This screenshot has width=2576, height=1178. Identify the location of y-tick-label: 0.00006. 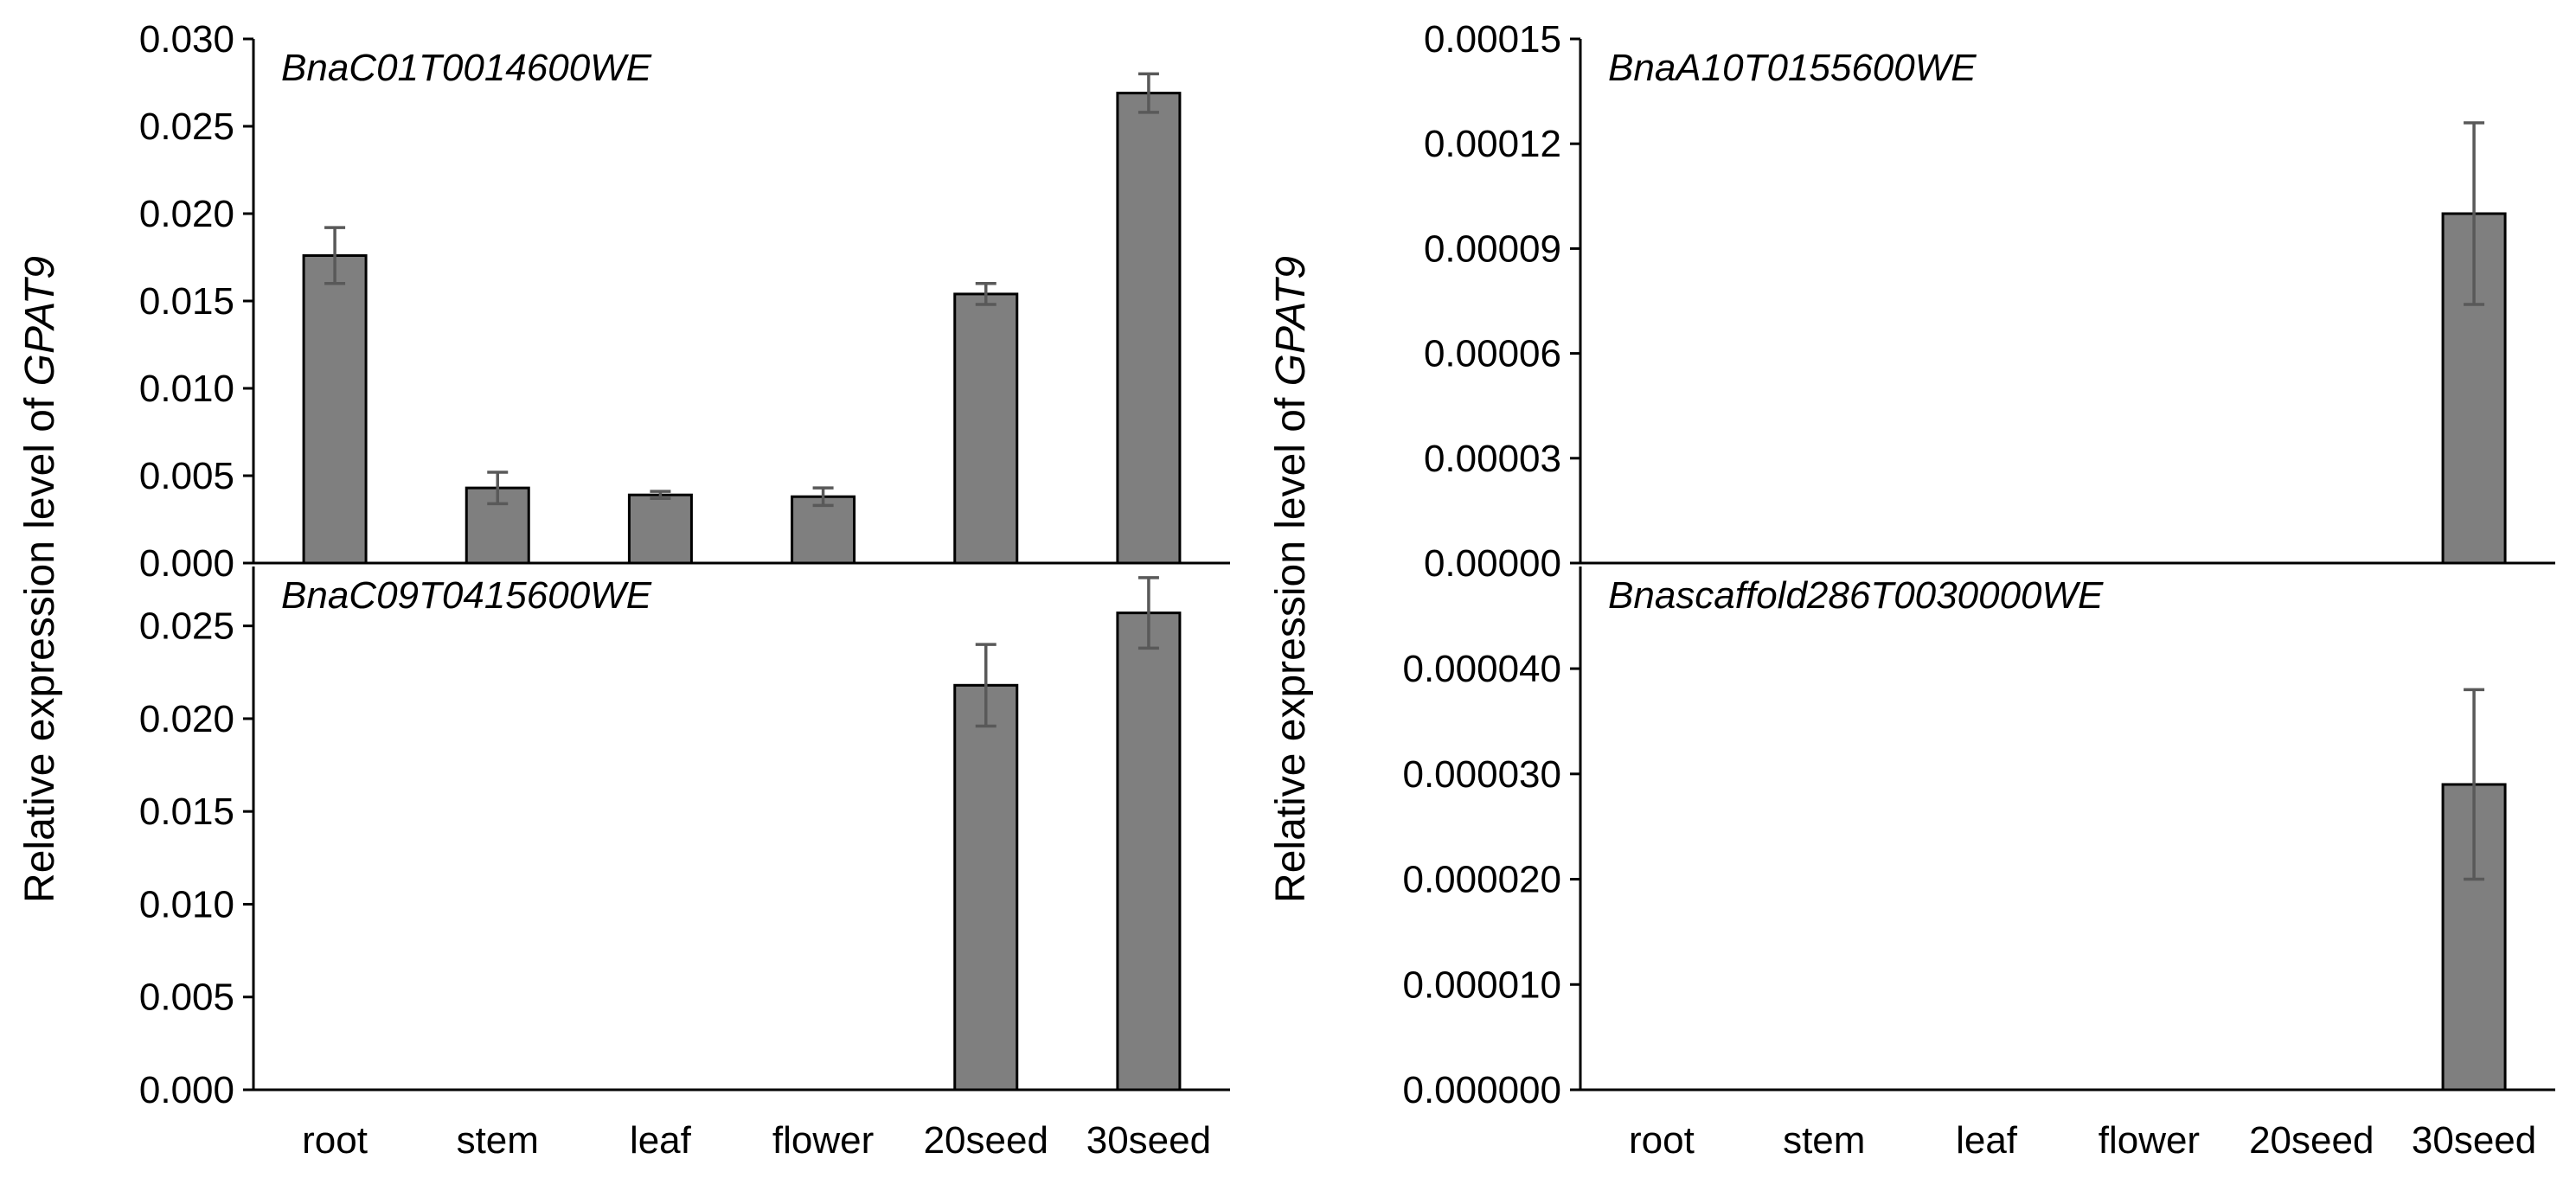
(1492, 354).